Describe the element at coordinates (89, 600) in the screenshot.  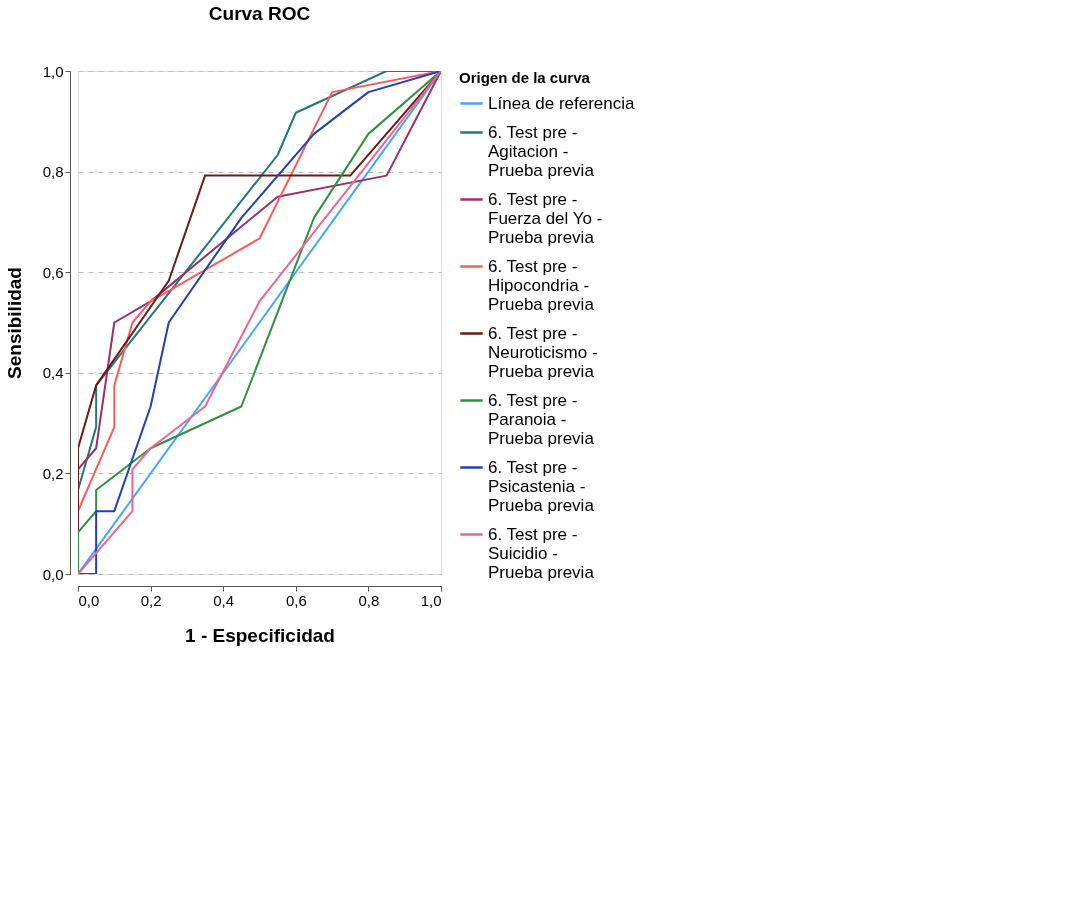
I see `x-tick-label: 0,0` at that location.